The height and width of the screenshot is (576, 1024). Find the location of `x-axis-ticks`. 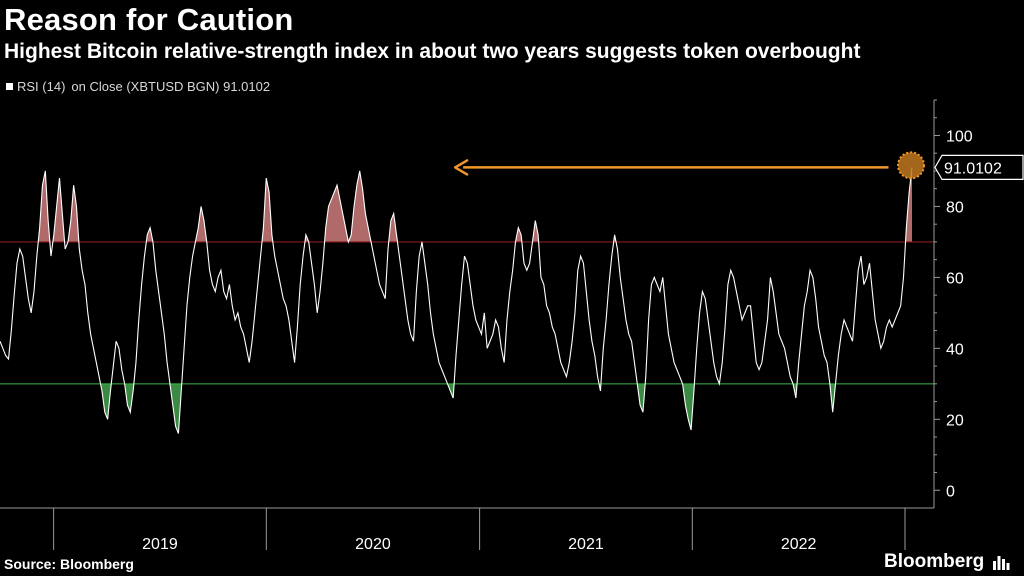

x-axis-ticks is located at coordinates (479, 529).